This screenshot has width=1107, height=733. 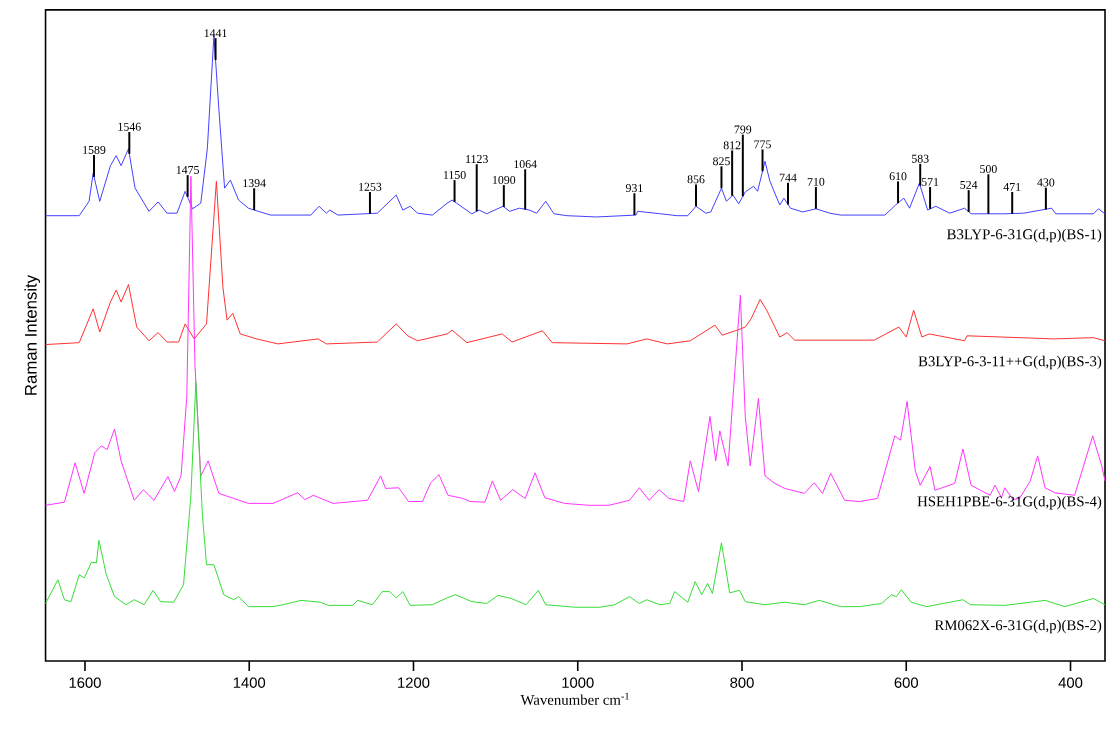 I want to click on x-tick-label: 1200, so click(x=414, y=682).